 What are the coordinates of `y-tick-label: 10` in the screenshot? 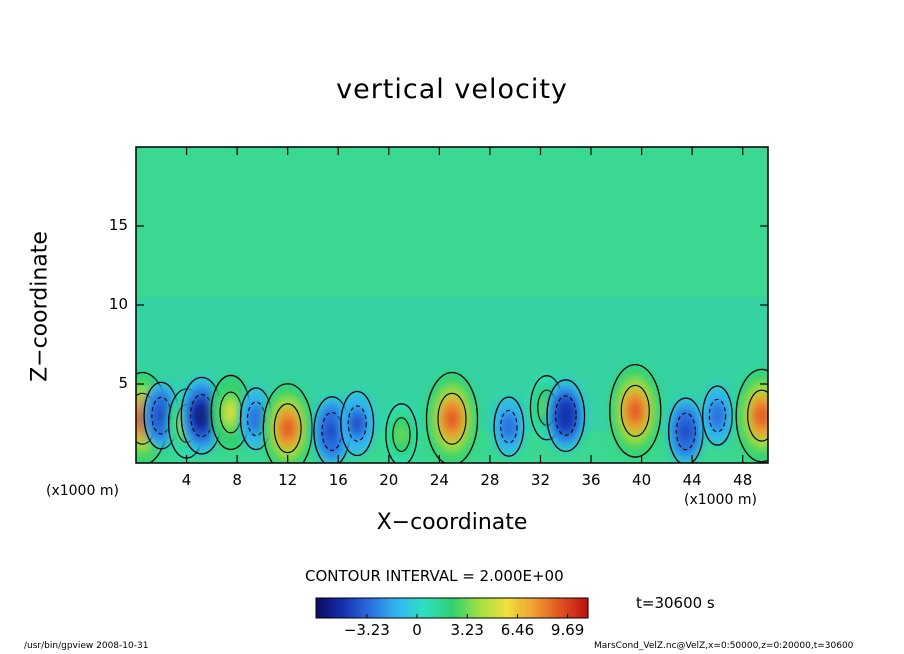 It's located at (118, 304).